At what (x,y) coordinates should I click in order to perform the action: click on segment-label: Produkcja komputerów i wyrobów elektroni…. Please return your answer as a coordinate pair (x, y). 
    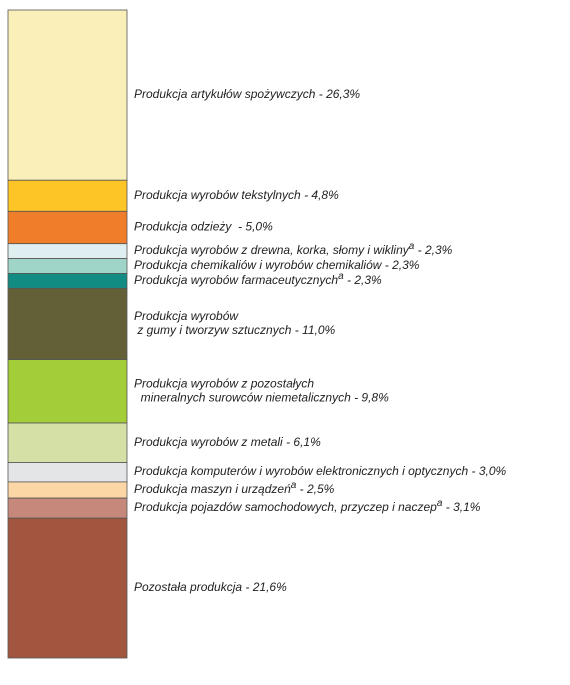
    Looking at the image, I should click on (320, 471).